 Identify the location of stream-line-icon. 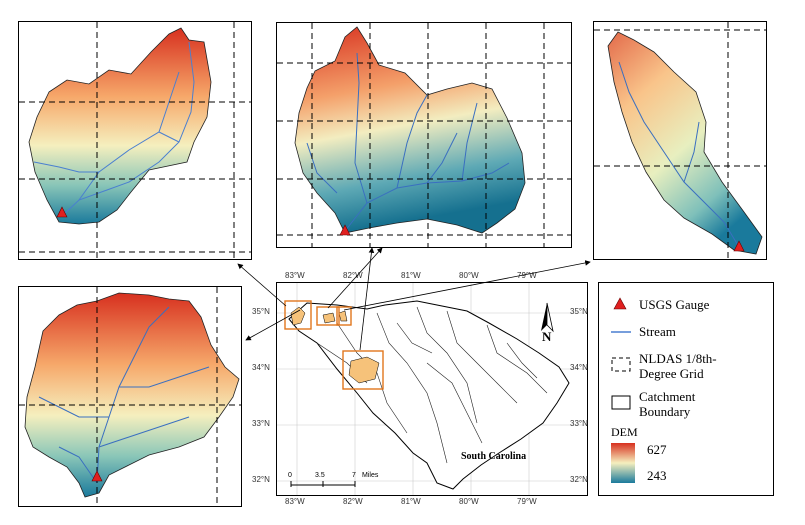
(621, 332).